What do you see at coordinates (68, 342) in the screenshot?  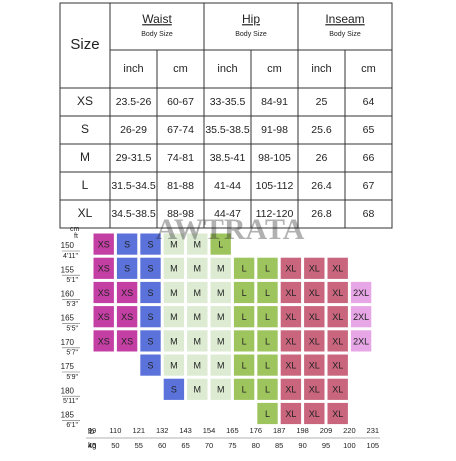 I see `height-cm: 170` at bounding box center [68, 342].